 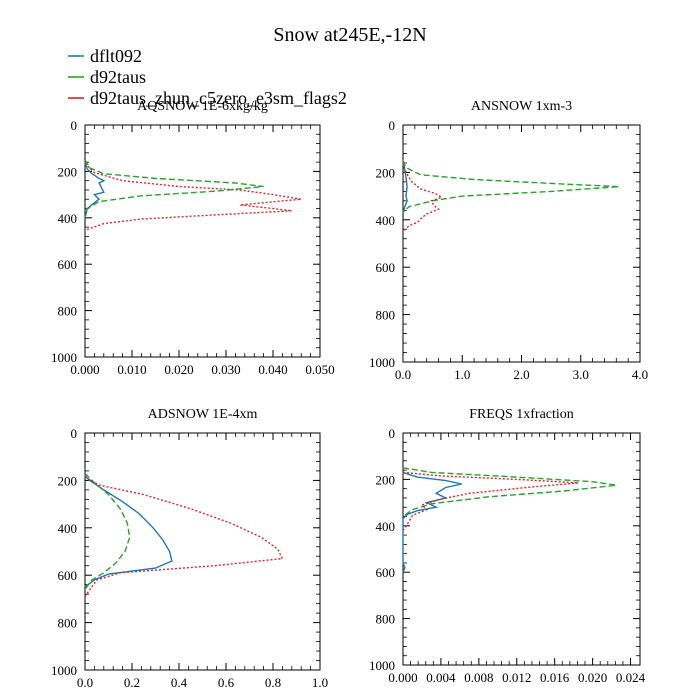 What do you see at coordinates (226, 682) in the screenshot?
I see `x-tick-label: 0.6` at bounding box center [226, 682].